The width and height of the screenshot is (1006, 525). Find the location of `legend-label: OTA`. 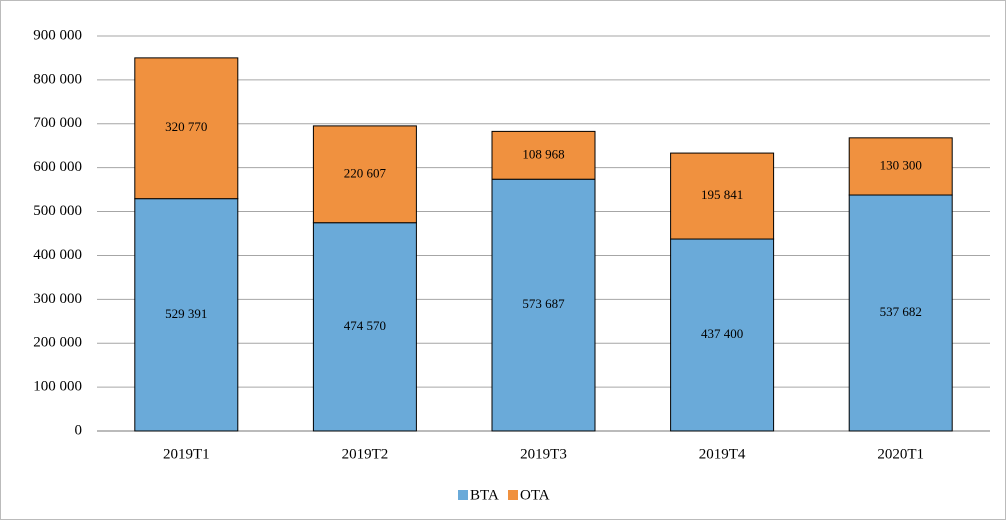

legend-label: OTA is located at coordinates (535, 495).